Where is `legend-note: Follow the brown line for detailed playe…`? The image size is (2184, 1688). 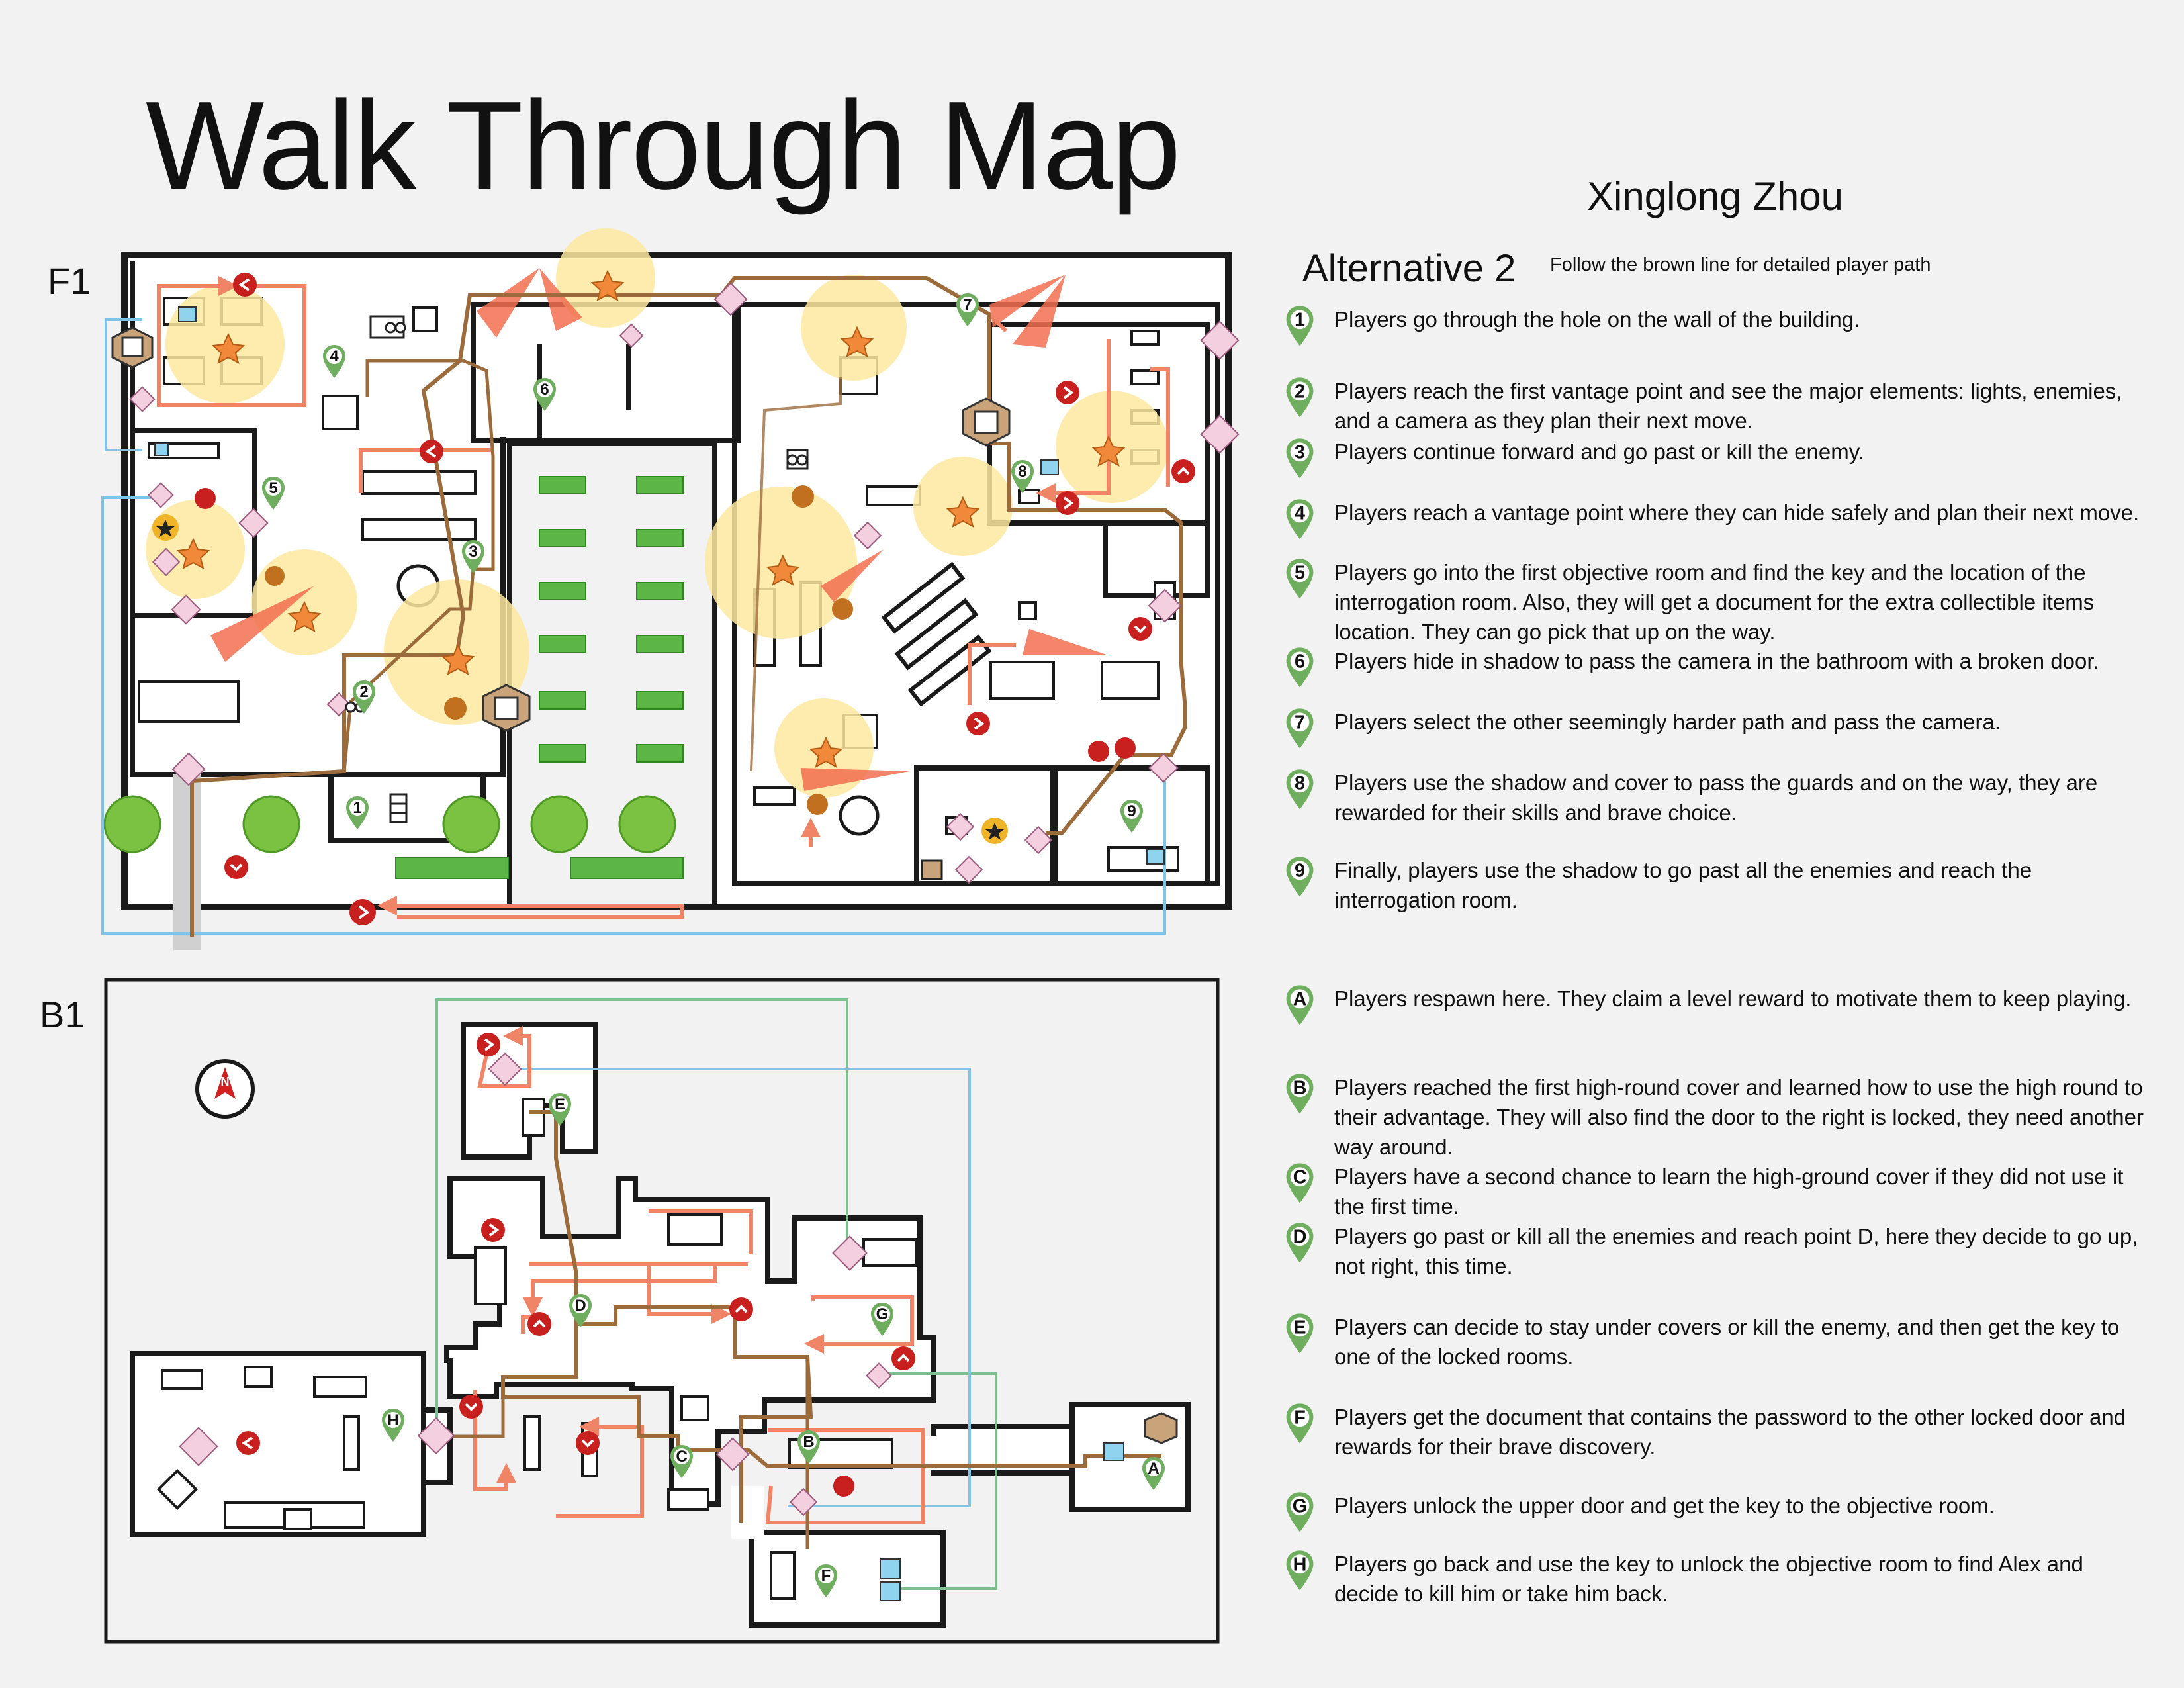 legend-note: Follow the brown line for detailed playe… is located at coordinates (1740, 264).